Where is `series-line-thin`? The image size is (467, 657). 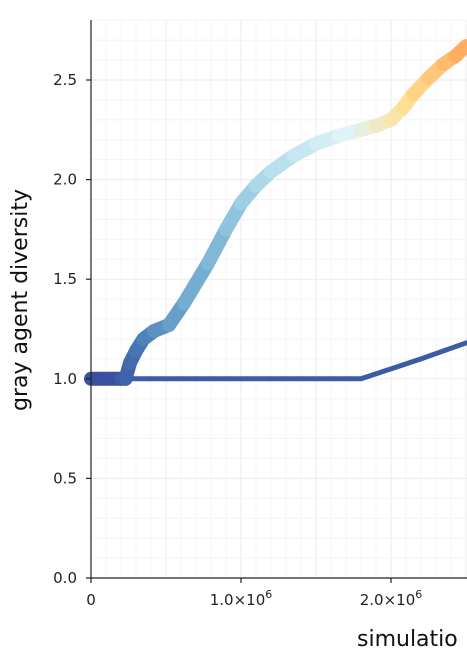 series-line-thin is located at coordinates (277, 361).